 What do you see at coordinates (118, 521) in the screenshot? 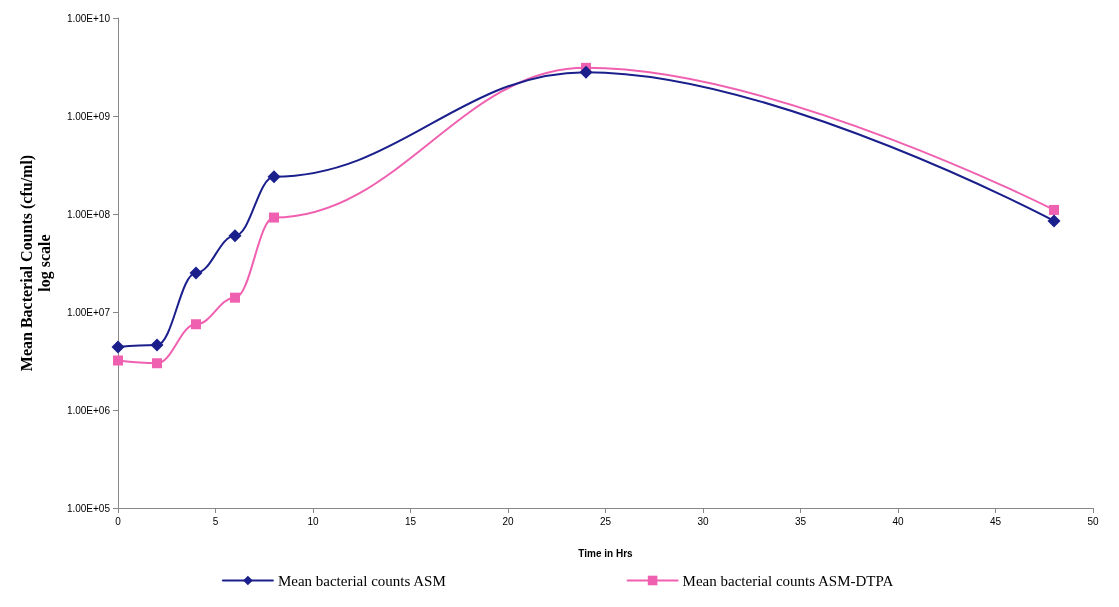
I see `x-tick-label: 0` at bounding box center [118, 521].